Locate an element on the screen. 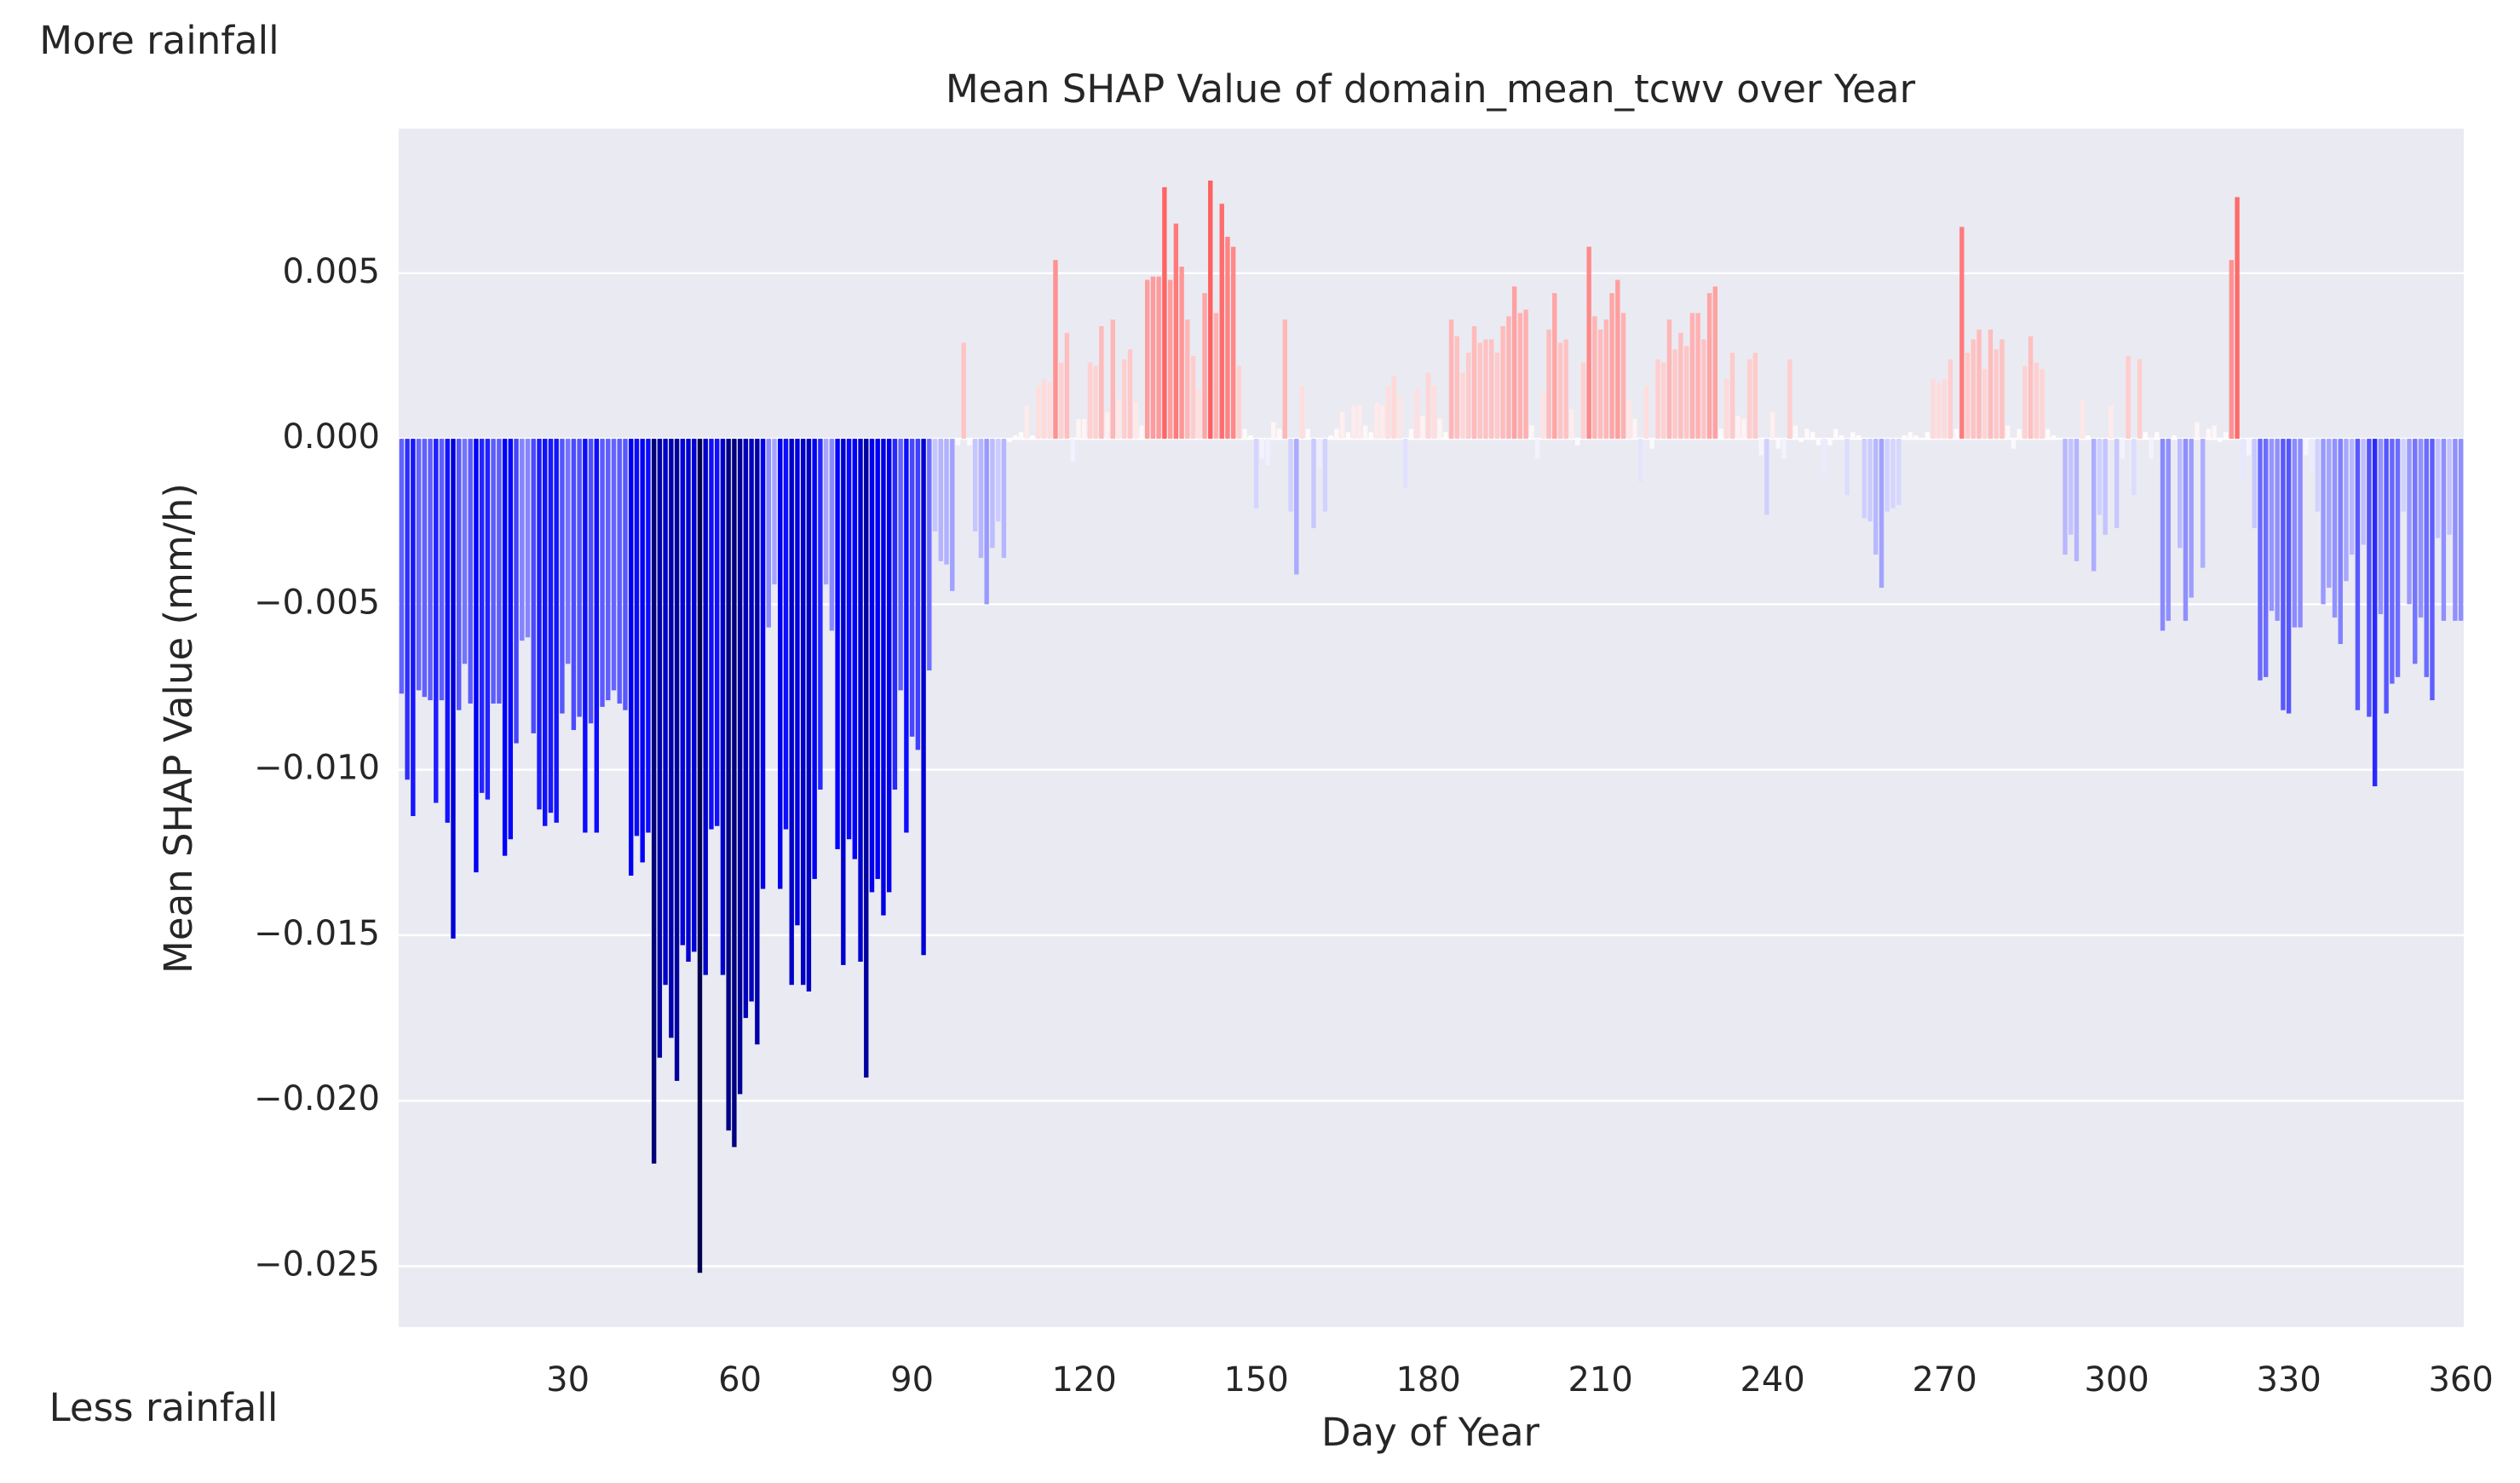 This screenshot has width=2520, height=1483. x-tick-label: 210 is located at coordinates (1600, 1380).